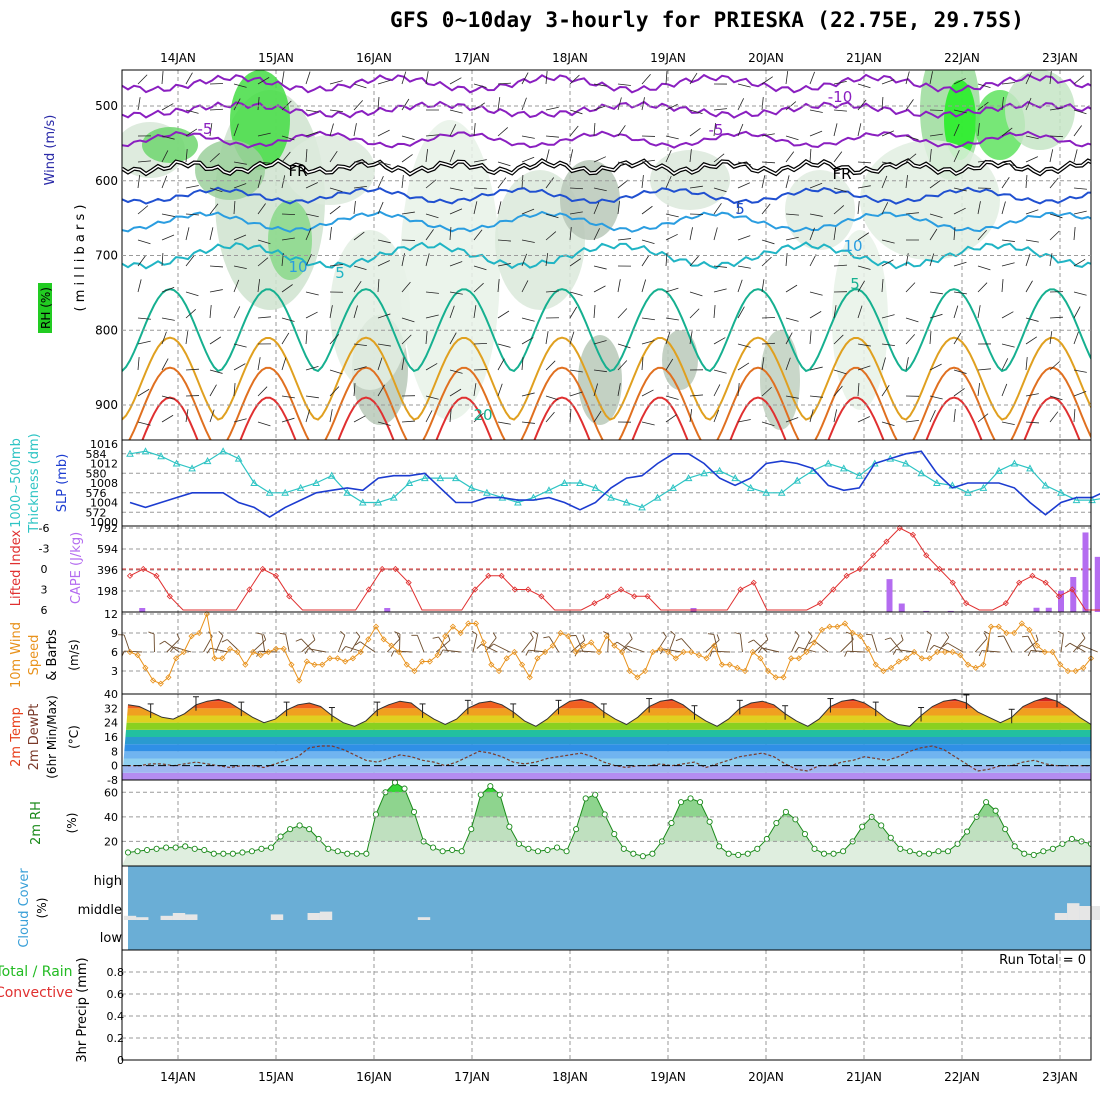 This screenshot has width=1100, height=1100. What do you see at coordinates (111, 708) in the screenshot?
I see `temp-tick: 32` at bounding box center [111, 708].